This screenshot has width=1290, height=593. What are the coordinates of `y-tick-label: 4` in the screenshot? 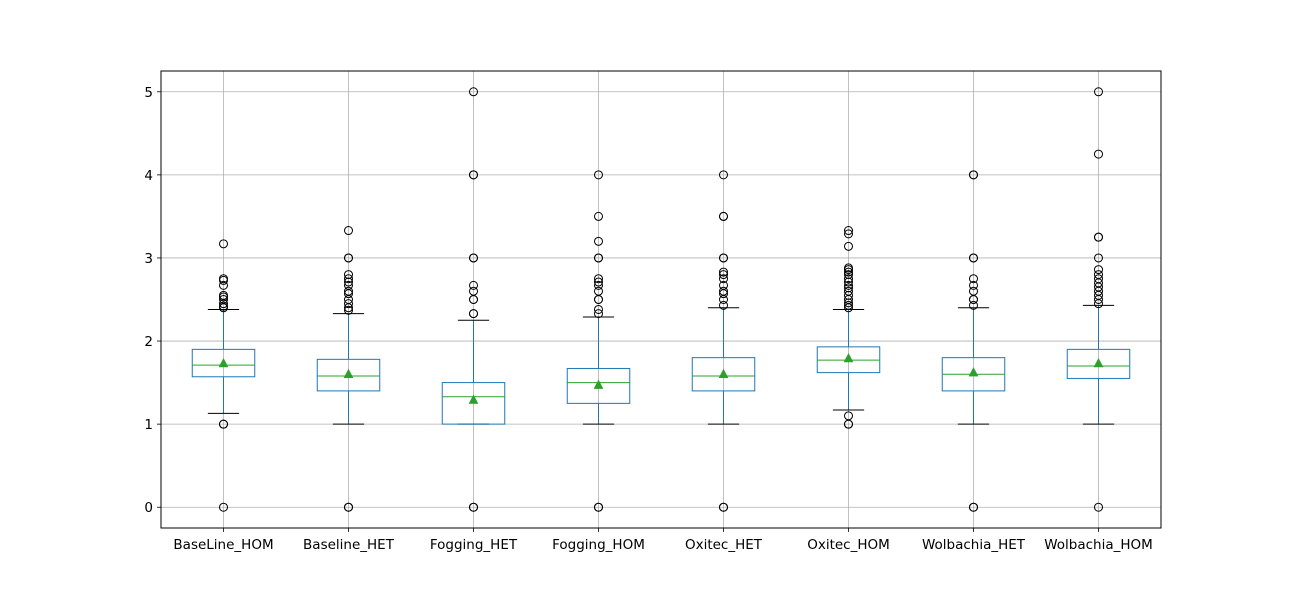 It's located at (148, 176).